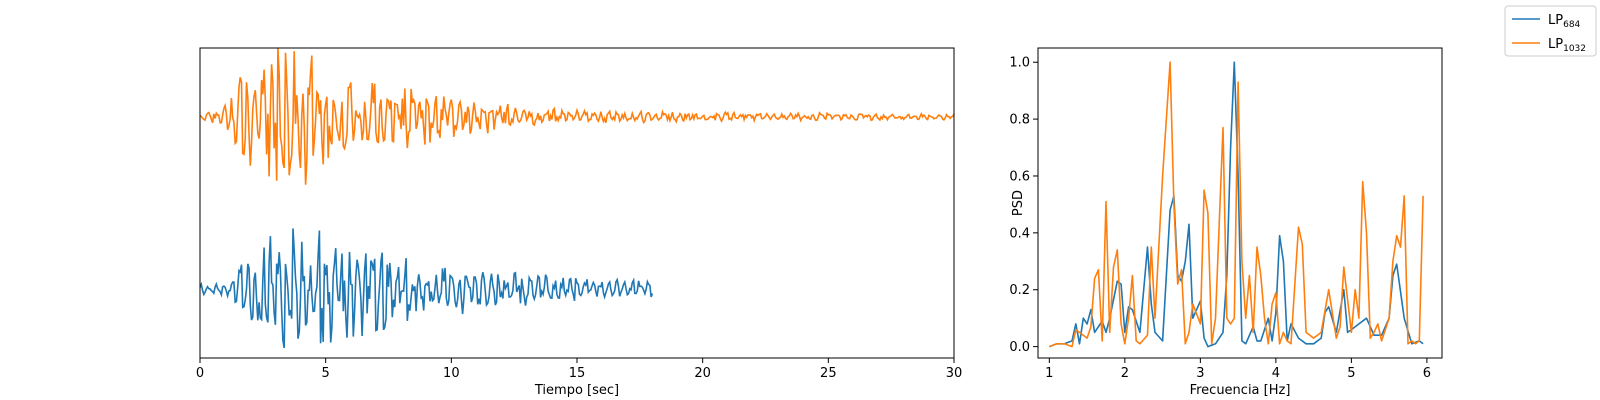 The height and width of the screenshot is (400, 1600). What do you see at coordinates (1019, 347) in the screenshot?
I see `psd-y-tick-label: 0.0` at bounding box center [1019, 347].